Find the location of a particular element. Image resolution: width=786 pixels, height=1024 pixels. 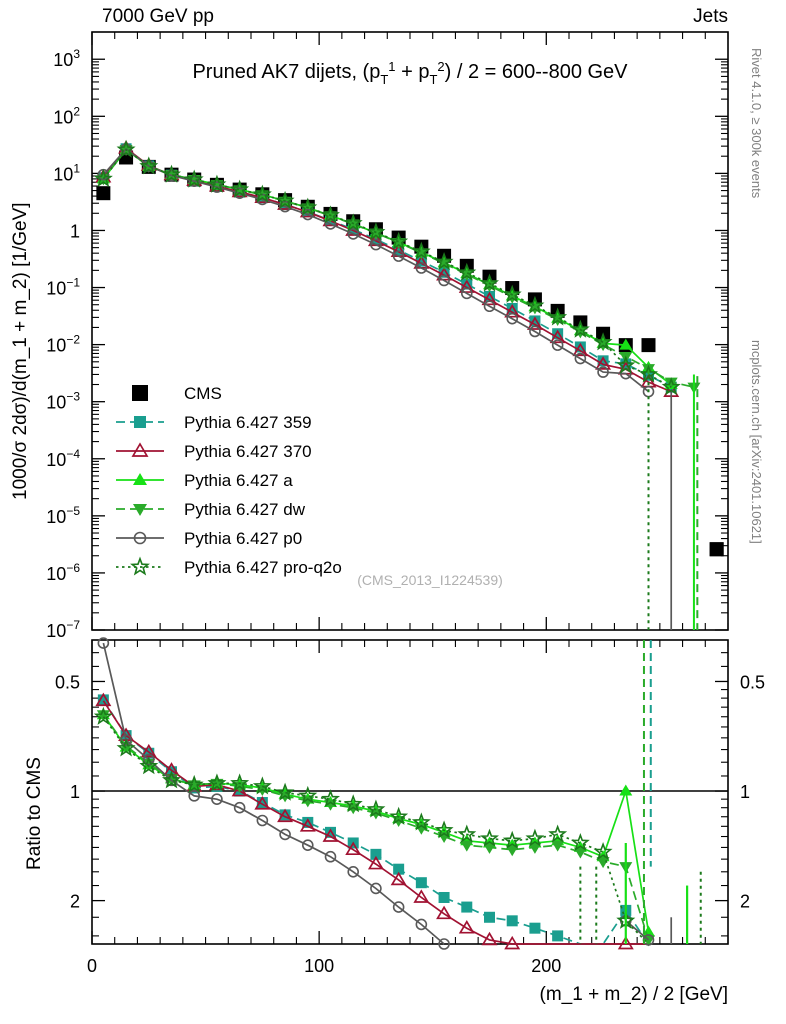

header-right-category: Jets is located at coordinates (710, 16).